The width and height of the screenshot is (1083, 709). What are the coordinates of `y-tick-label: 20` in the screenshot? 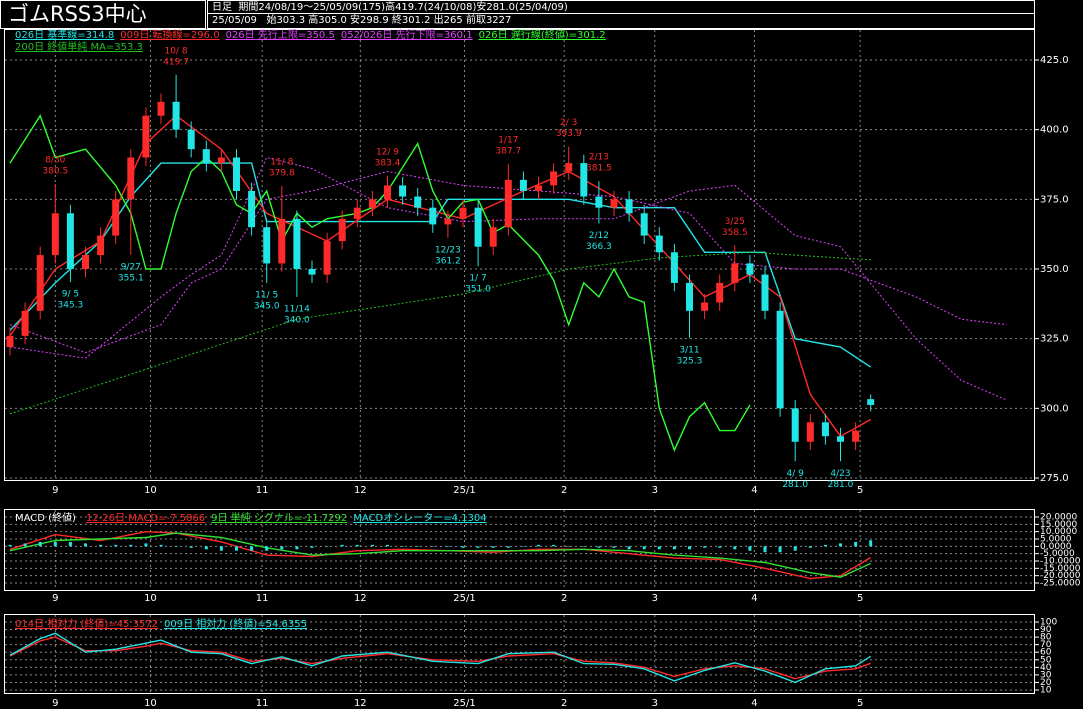 It's located at (1046, 683).